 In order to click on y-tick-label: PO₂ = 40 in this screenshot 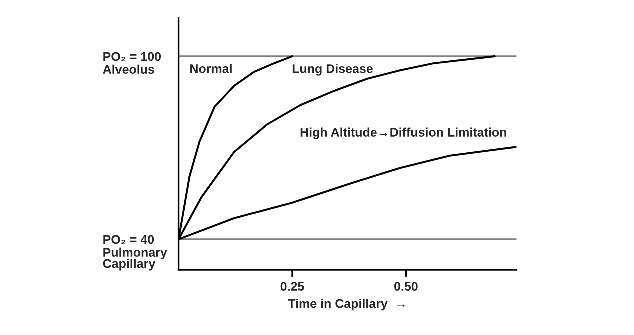, I will do `click(129, 239)`.